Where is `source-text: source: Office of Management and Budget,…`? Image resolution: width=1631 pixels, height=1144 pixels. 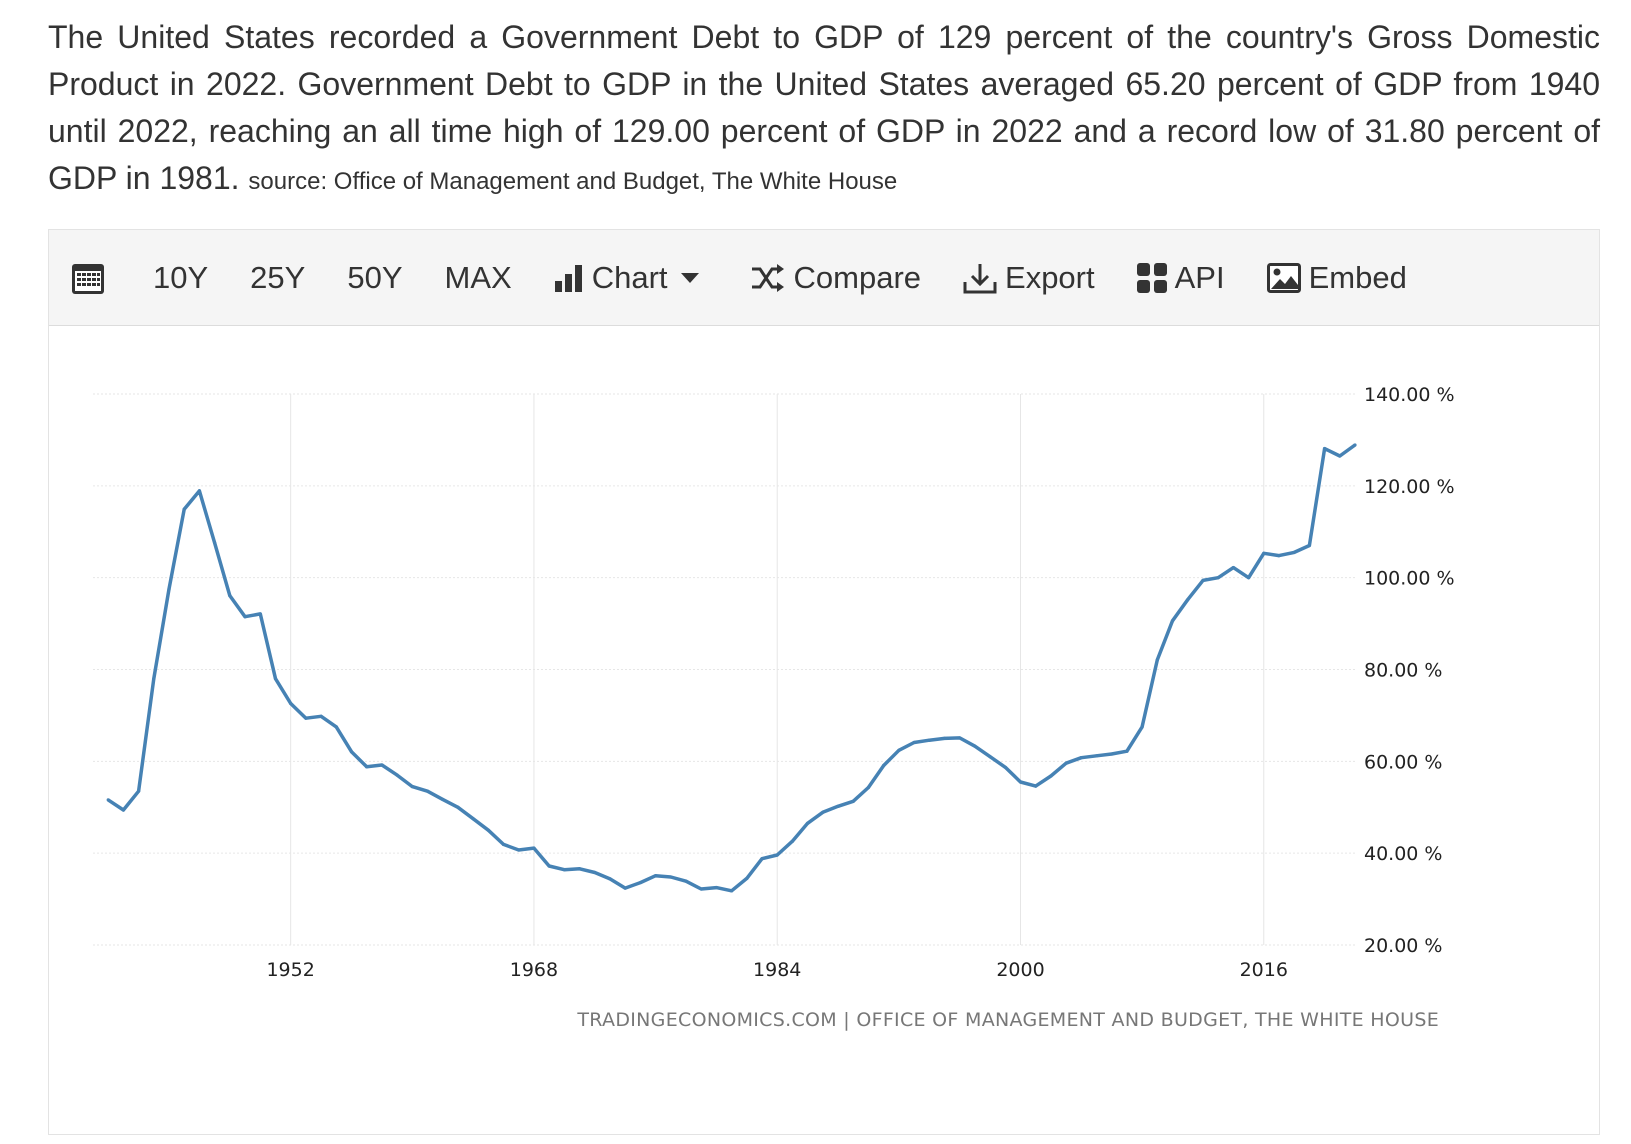
source-text: source: Office of Management and Budget,… is located at coordinates (573, 181).